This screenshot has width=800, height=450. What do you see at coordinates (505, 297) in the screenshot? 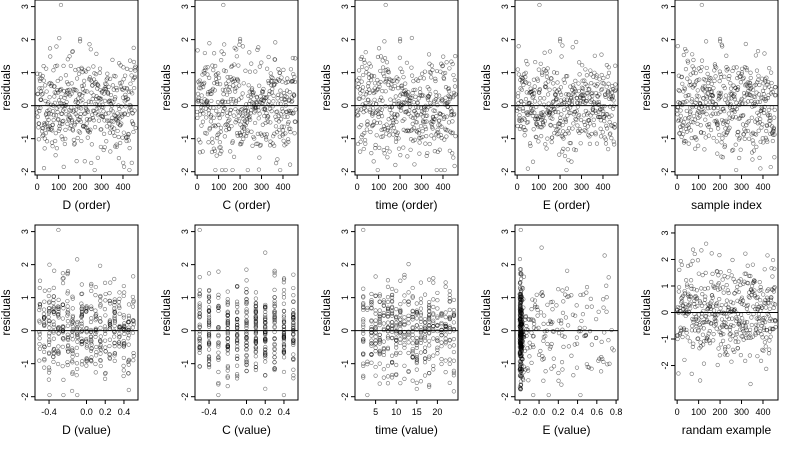
I see `y-tick-label: 1` at bounding box center [505, 297].